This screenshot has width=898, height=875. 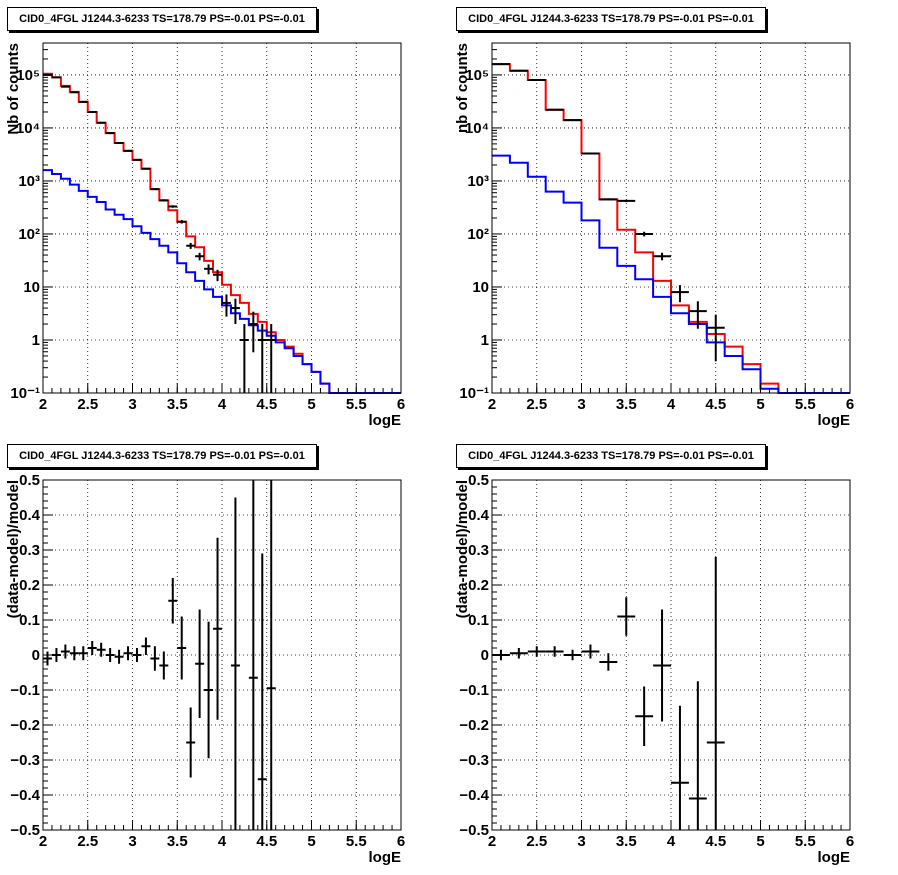 What do you see at coordinates (401, 841) in the screenshot?
I see `x-tick-label: 6` at bounding box center [401, 841].